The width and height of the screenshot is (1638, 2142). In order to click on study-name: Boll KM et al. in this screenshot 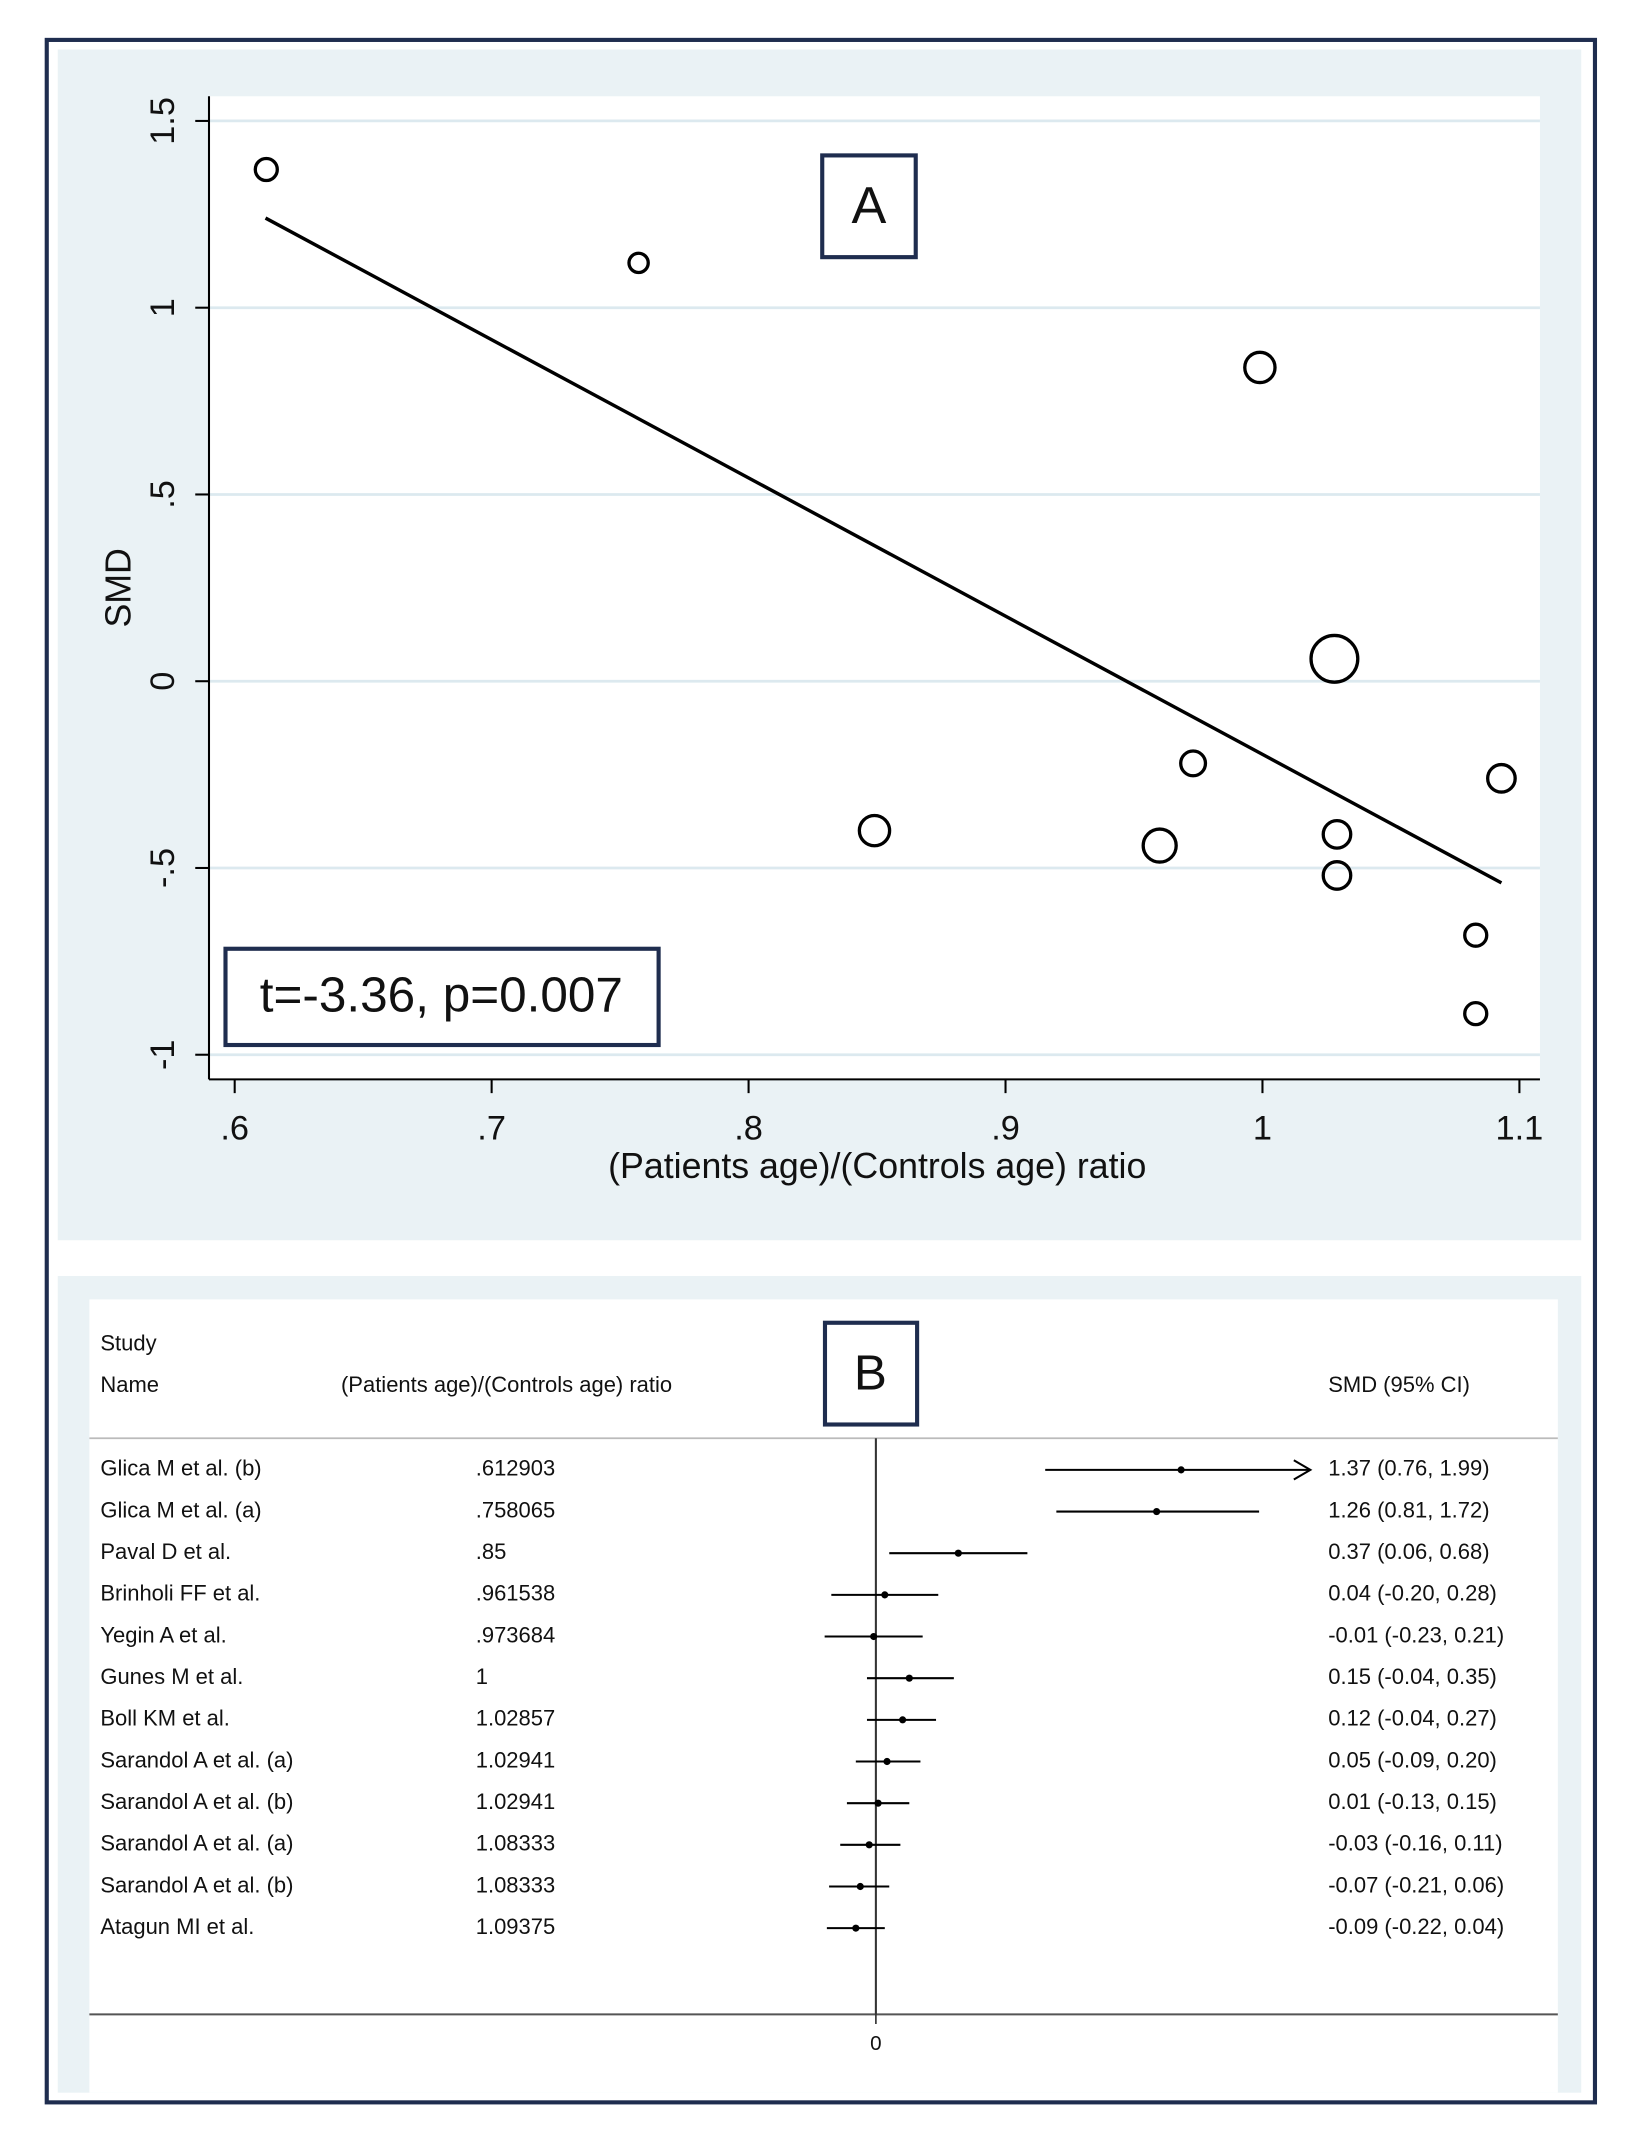, I will do `click(165, 1718)`.